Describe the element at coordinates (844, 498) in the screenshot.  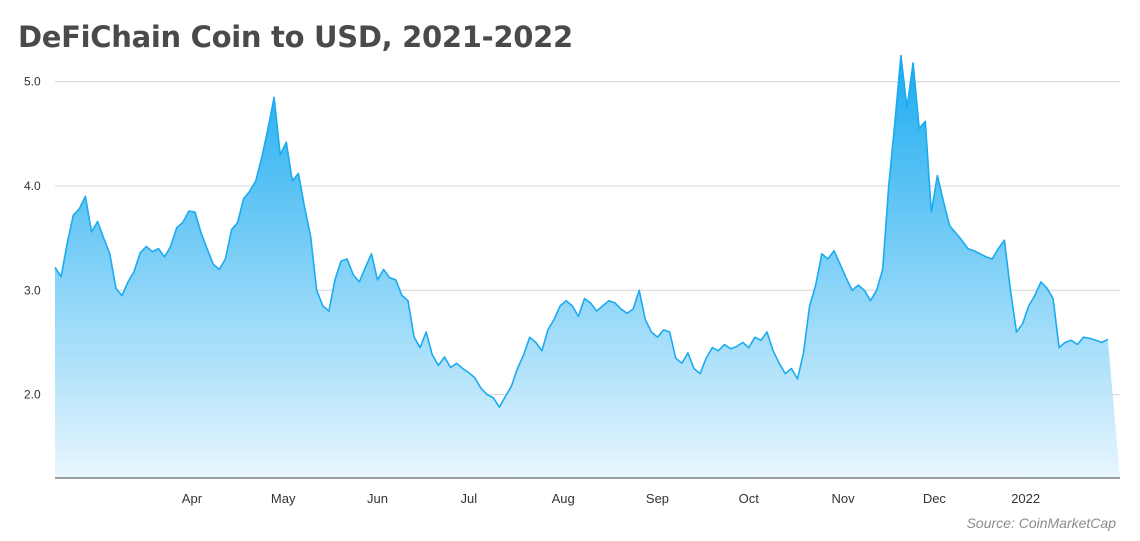
I see `x-tick-label: Nov` at that location.